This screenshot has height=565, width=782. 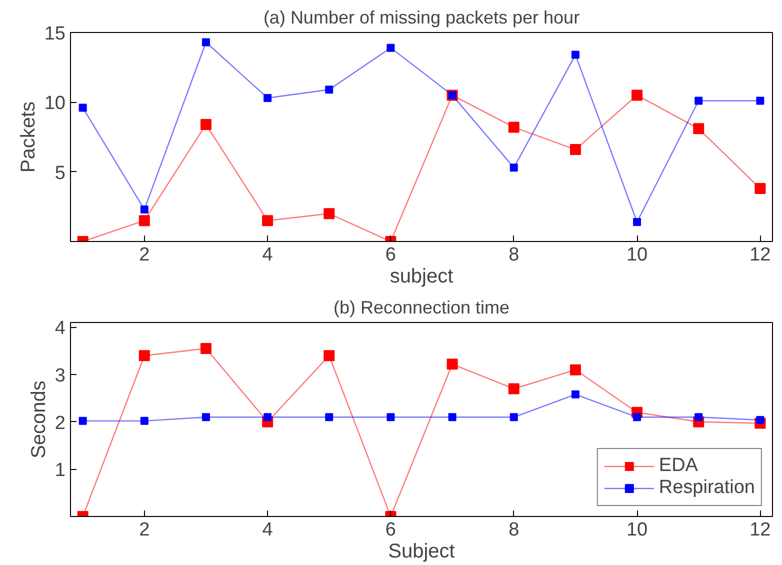 What do you see at coordinates (60, 471) in the screenshot?
I see `y-tick-label: 1` at bounding box center [60, 471].